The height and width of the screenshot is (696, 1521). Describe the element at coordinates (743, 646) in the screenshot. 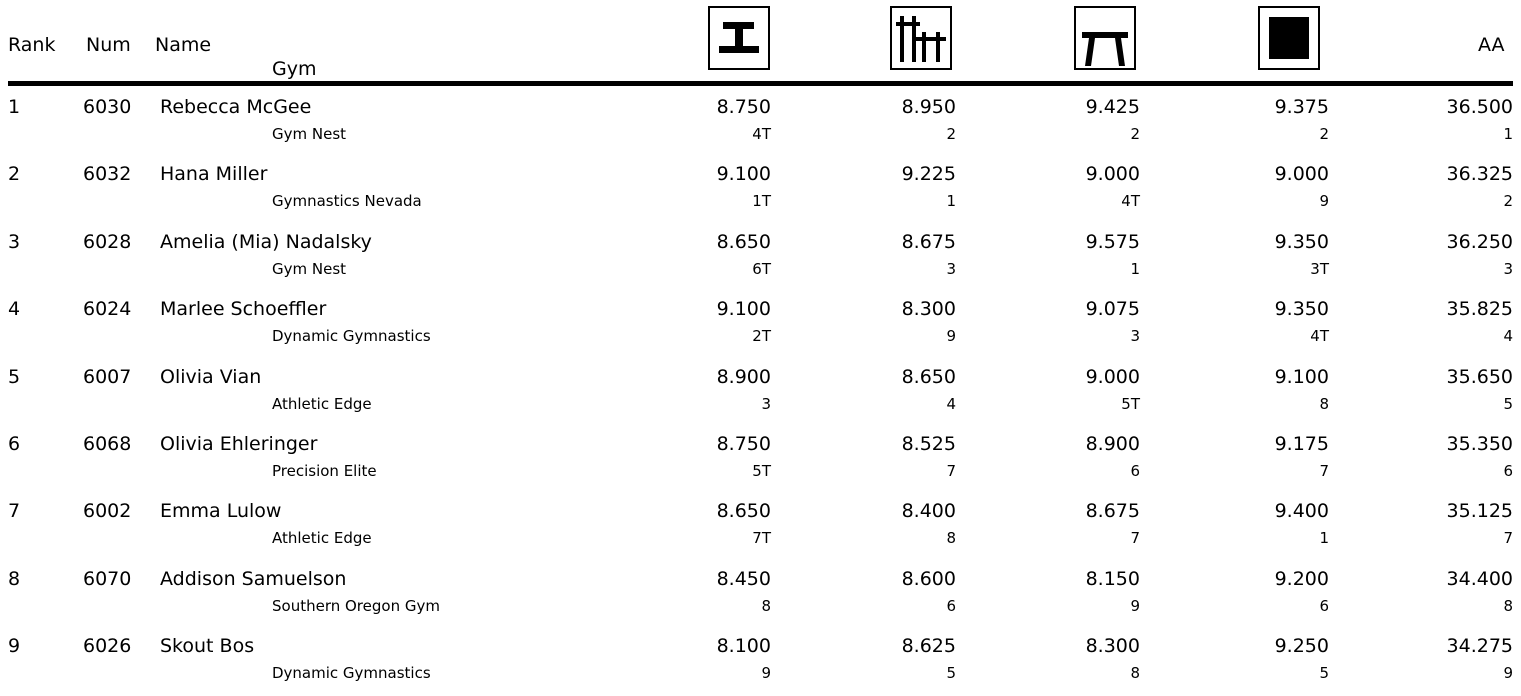

I see `event-score: 8.100` at that location.